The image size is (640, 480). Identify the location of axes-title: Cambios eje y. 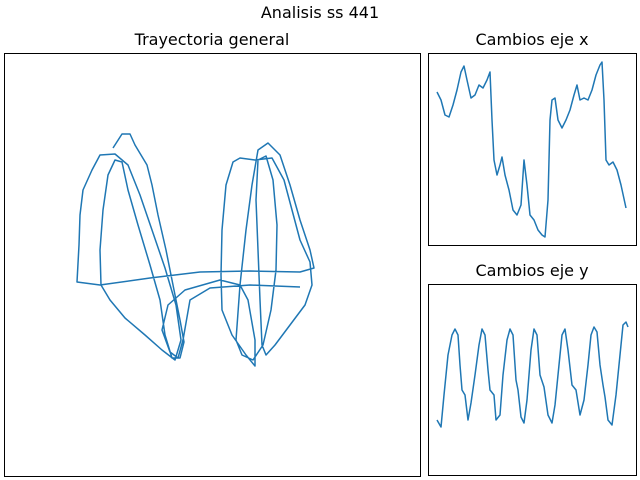
(531, 270).